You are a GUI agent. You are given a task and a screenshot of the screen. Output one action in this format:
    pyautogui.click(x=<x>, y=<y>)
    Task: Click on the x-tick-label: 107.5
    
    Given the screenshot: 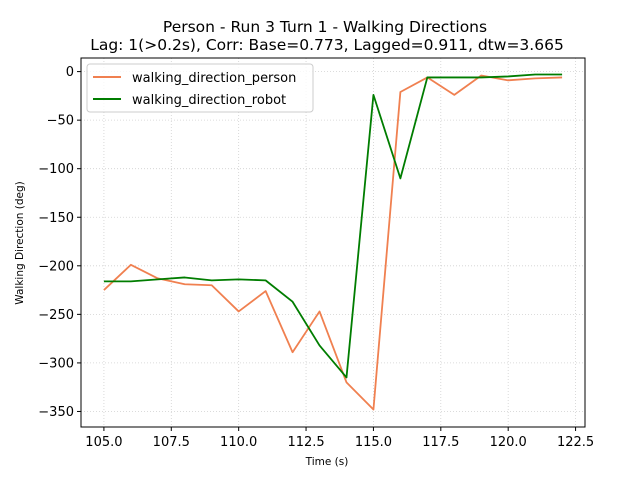 What is the action you would take?
    pyautogui.click(x=171, y=442)
    